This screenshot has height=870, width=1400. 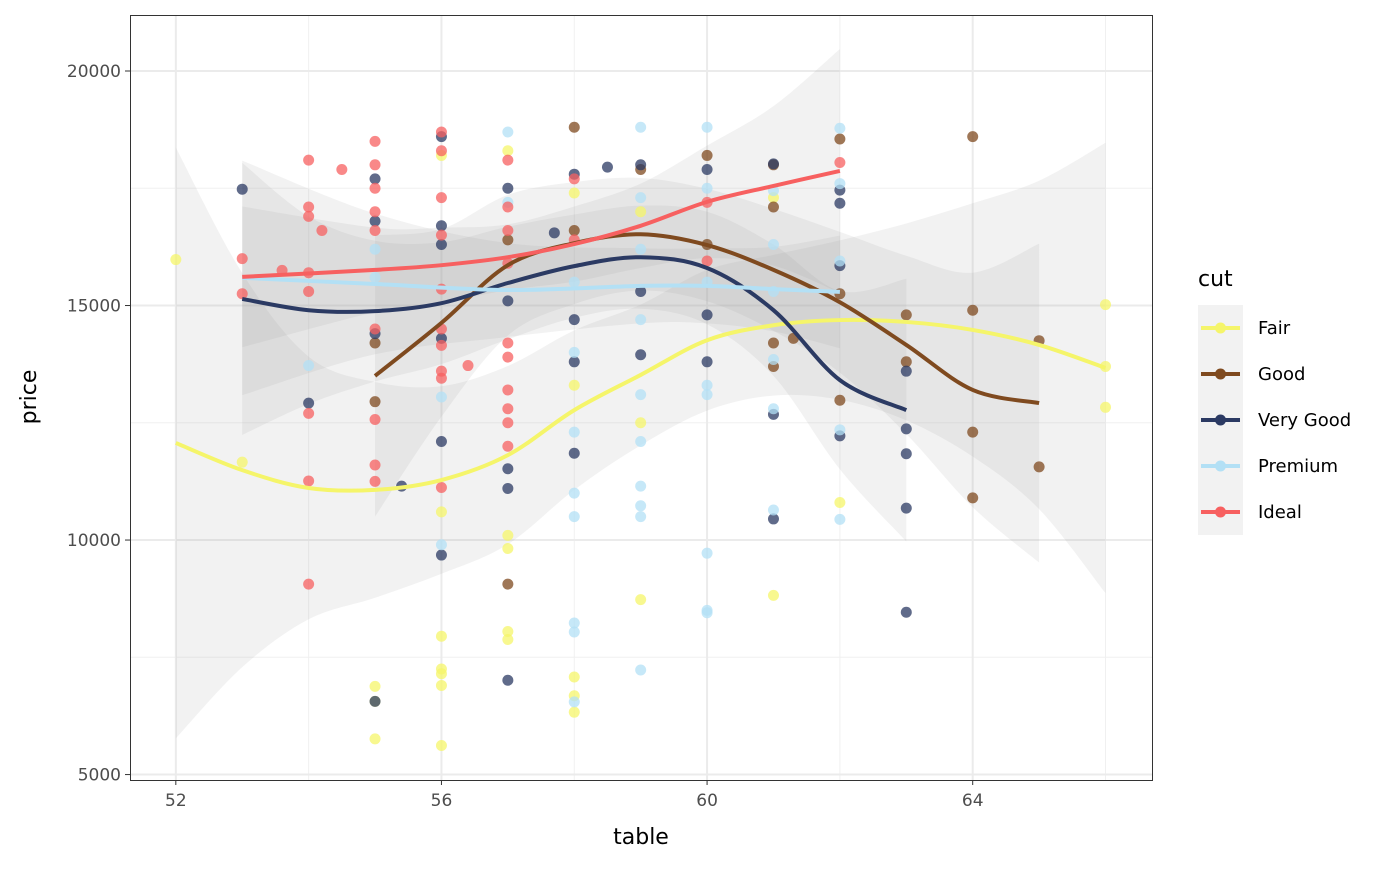 What do you see at coordinates (29, 397) in the screenshot?
I see `y-axis-label: price` at bounding box center [29, 397].